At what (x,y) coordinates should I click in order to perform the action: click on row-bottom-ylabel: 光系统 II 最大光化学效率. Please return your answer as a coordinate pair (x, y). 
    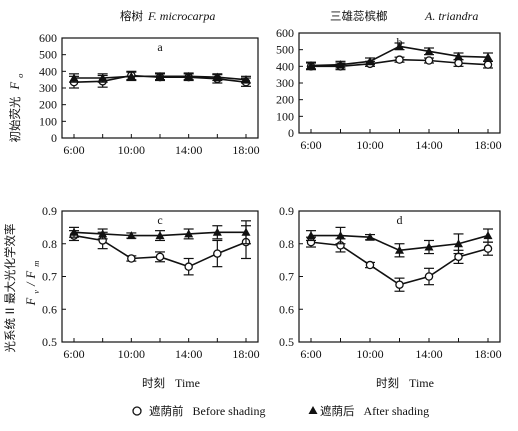
    Looking at the image, I should click on (10, 287).